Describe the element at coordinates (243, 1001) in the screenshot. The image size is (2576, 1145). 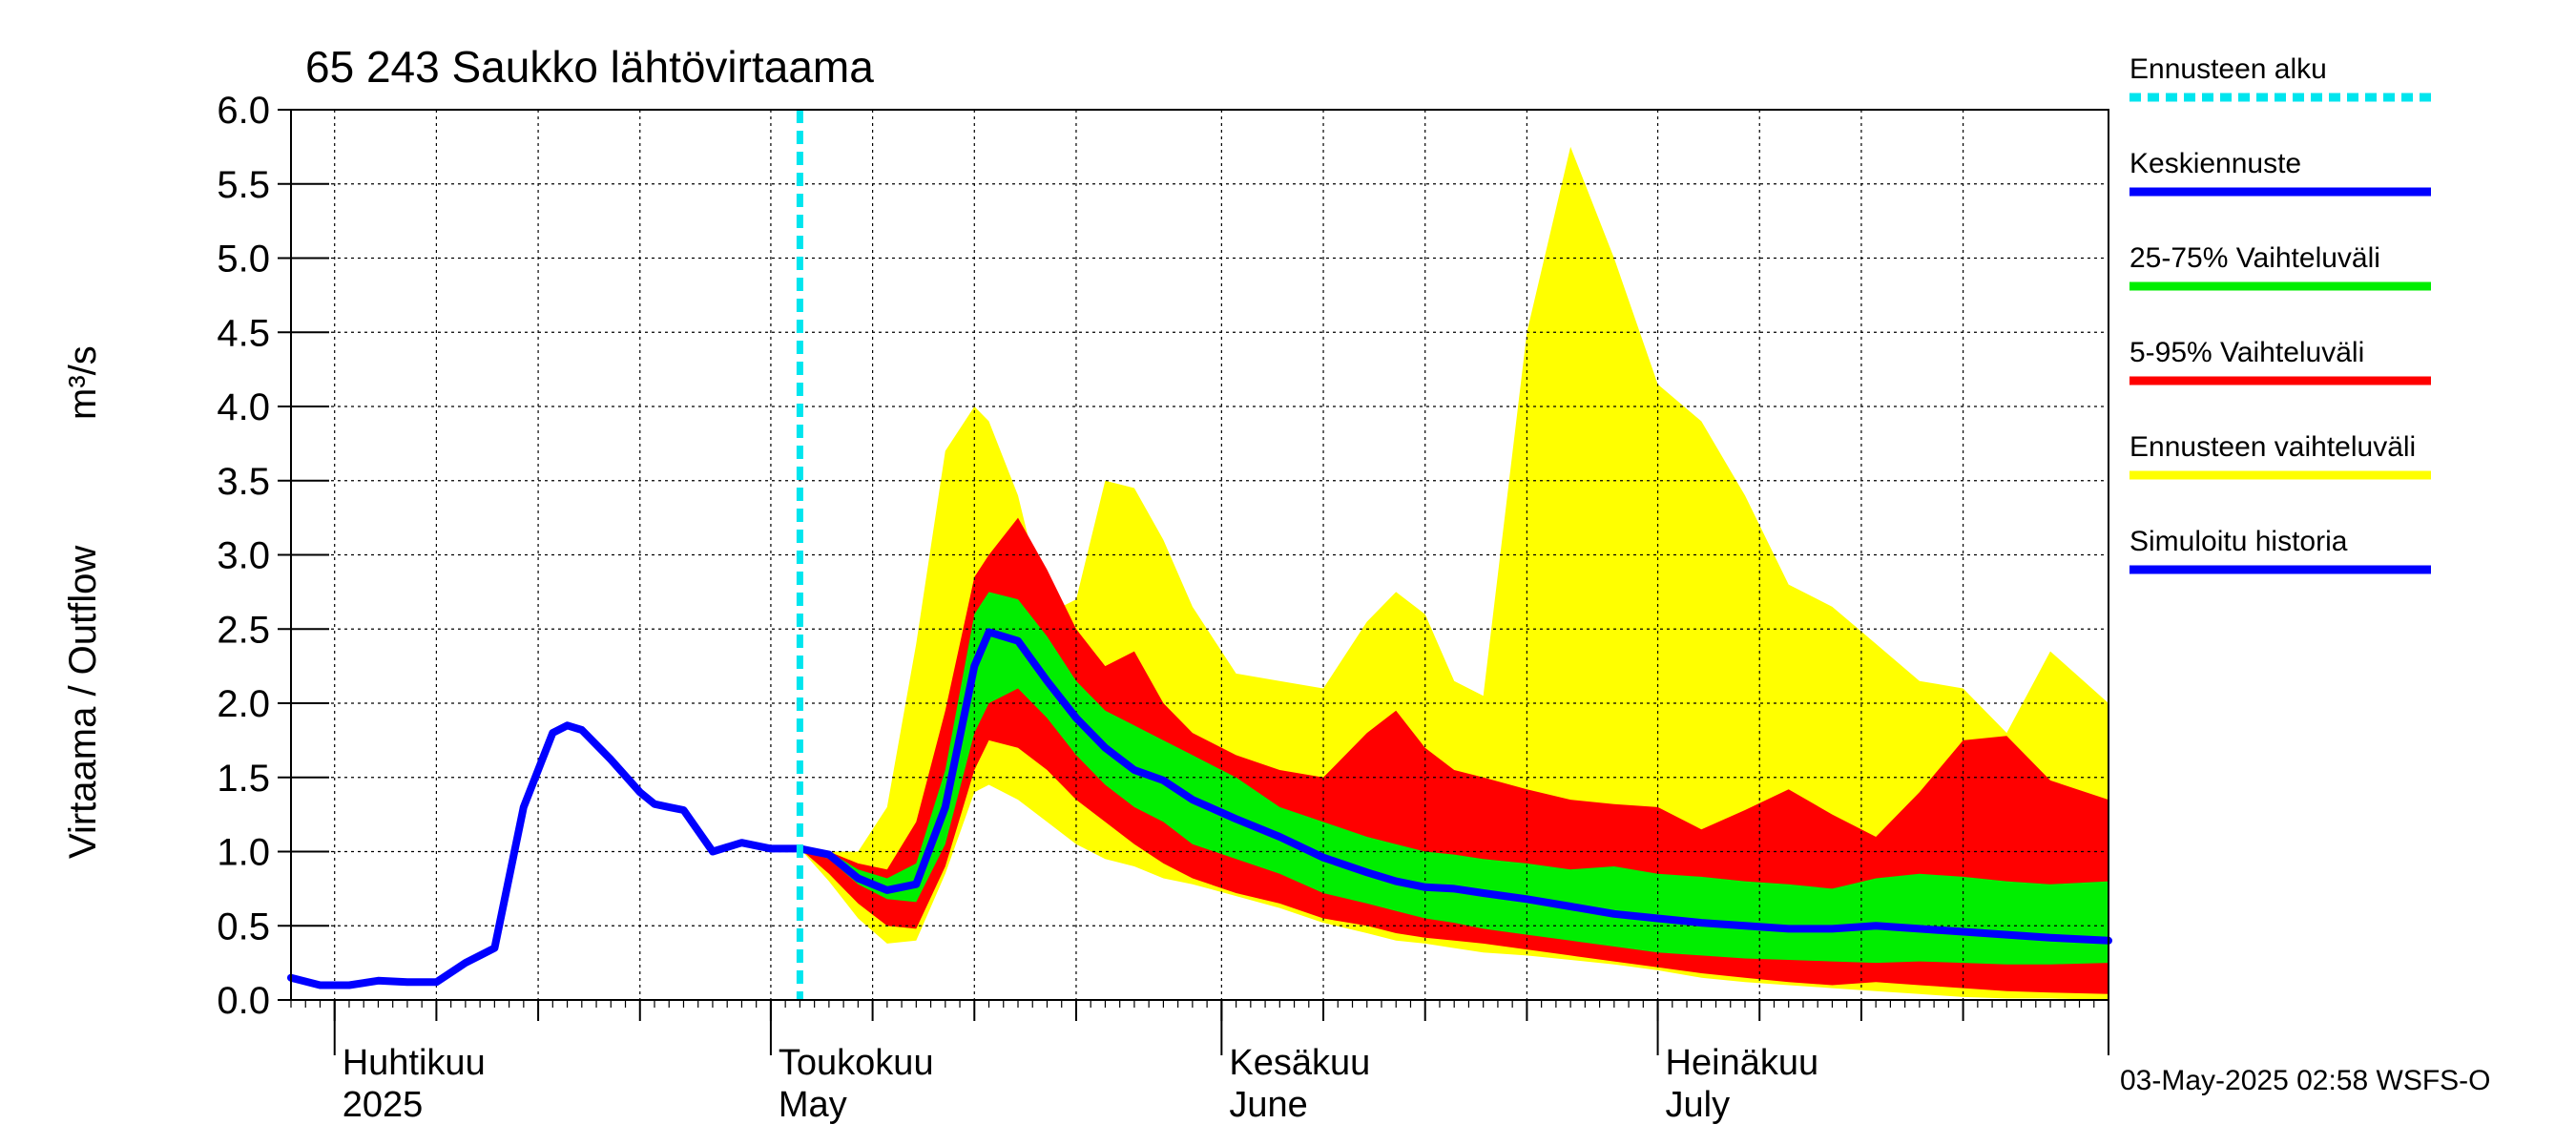
I see `y-tick-label: 0.0` at that location.